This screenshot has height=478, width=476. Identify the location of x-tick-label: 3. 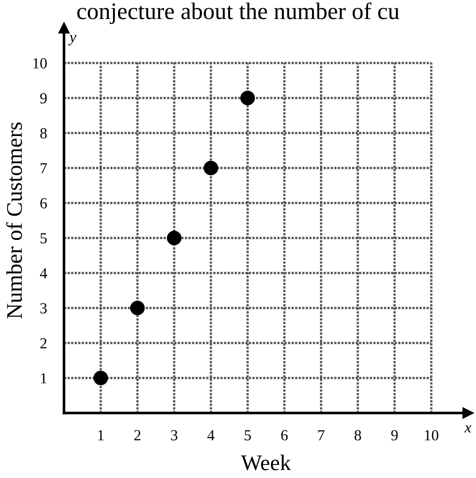
(174, 435).